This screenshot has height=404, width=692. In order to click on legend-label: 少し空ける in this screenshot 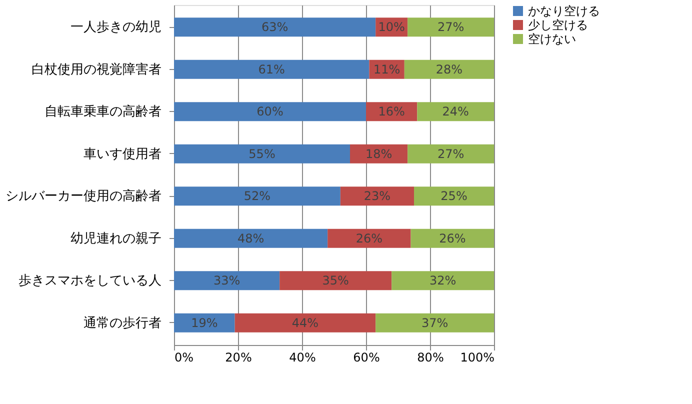, I will do `click(558, 25)`.